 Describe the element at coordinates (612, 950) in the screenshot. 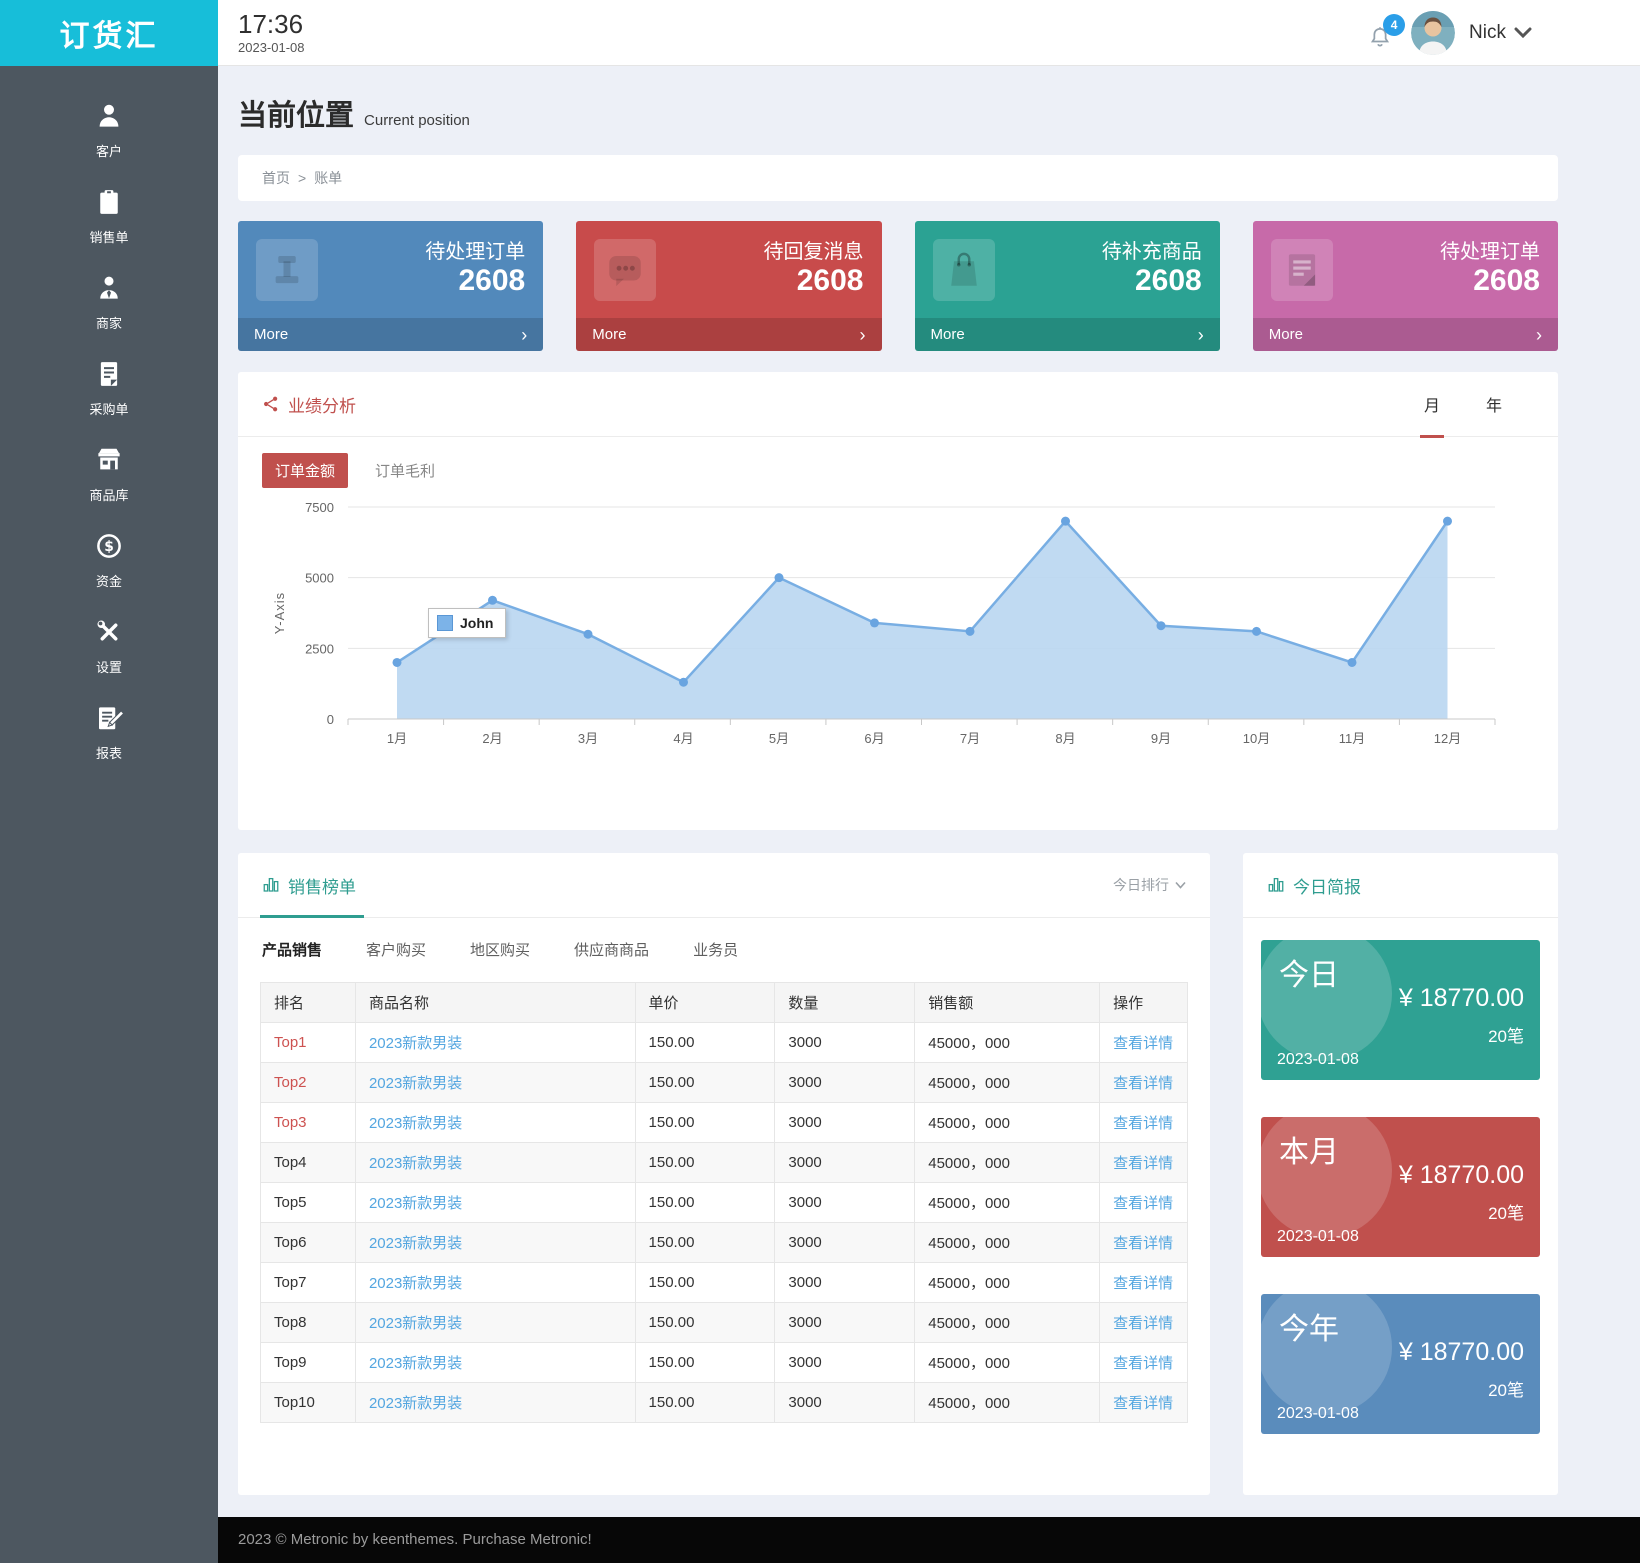

I see `tab-supplier-products: 供应商商品` at that location.